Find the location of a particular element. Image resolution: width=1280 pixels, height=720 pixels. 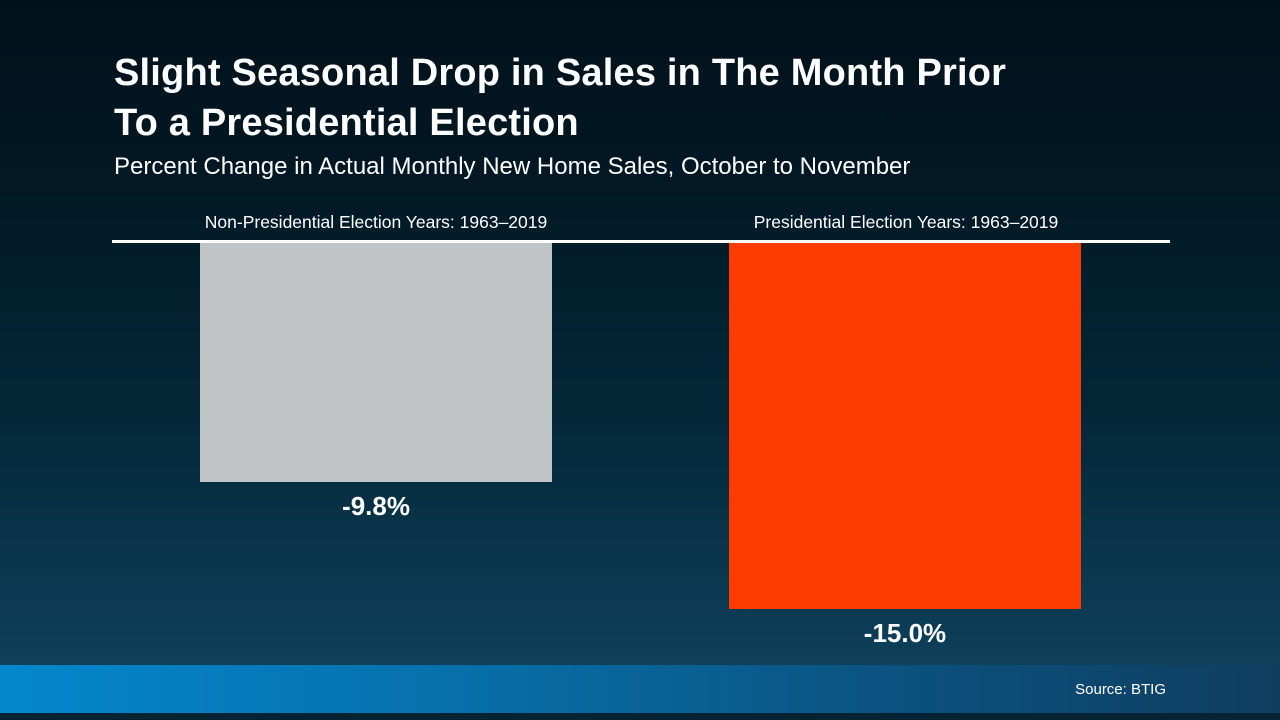

source-attribution: Source: BTIG is located at coordinates (1120, 689).